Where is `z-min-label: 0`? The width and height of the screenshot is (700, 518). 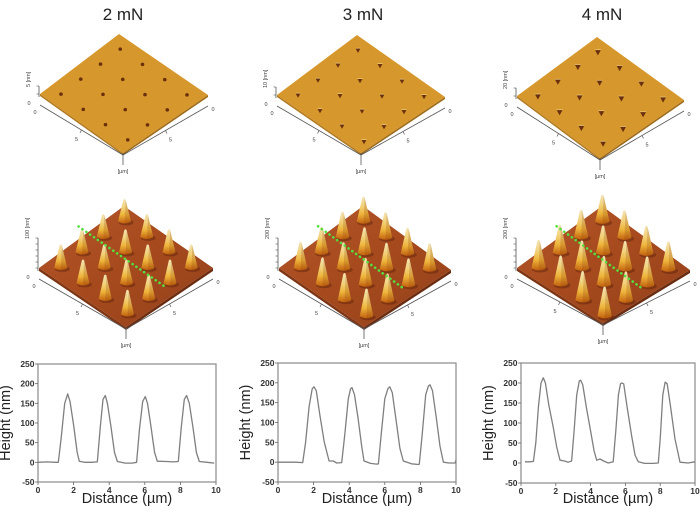
z-min-label: 0 is located at coordinates (505, 106).